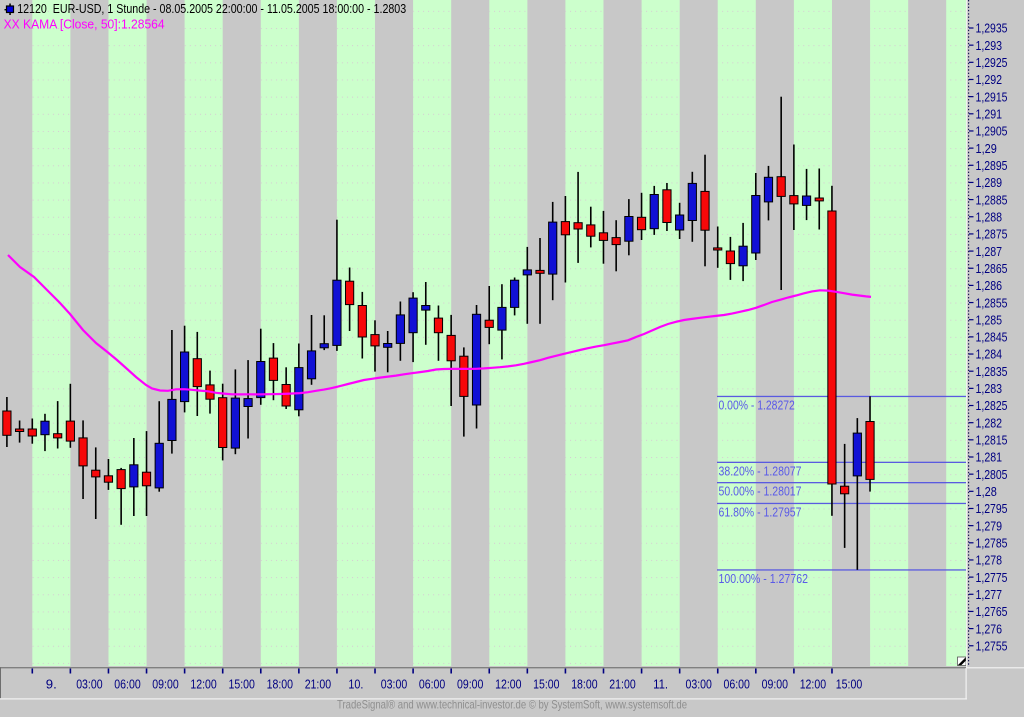 The width and height of the screenshot is (1024, 717). What do you see at coordinates (989, 354) in the screenshot?
I see `svg-text: 1,284` at bounding box center [989, 354].